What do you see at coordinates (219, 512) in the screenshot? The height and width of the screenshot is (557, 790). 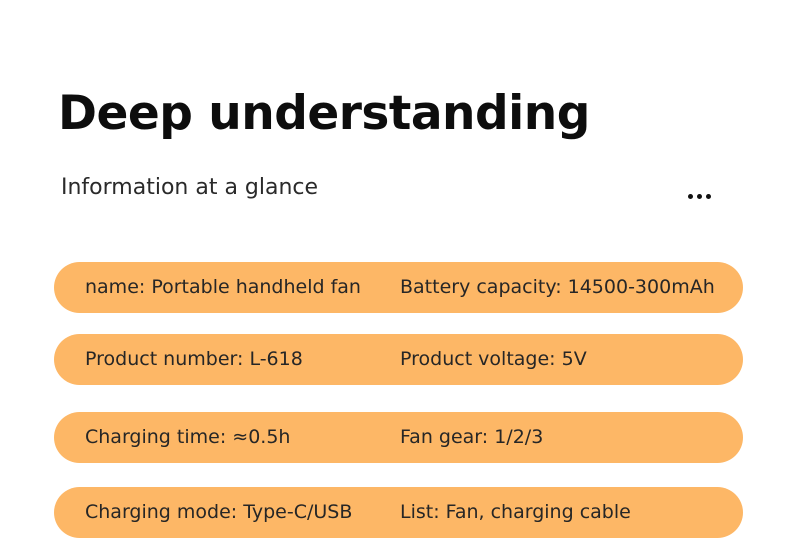 I see `spec-charging-mode: Charging mode: Type-C/USB` at bounding box center [219, 512].